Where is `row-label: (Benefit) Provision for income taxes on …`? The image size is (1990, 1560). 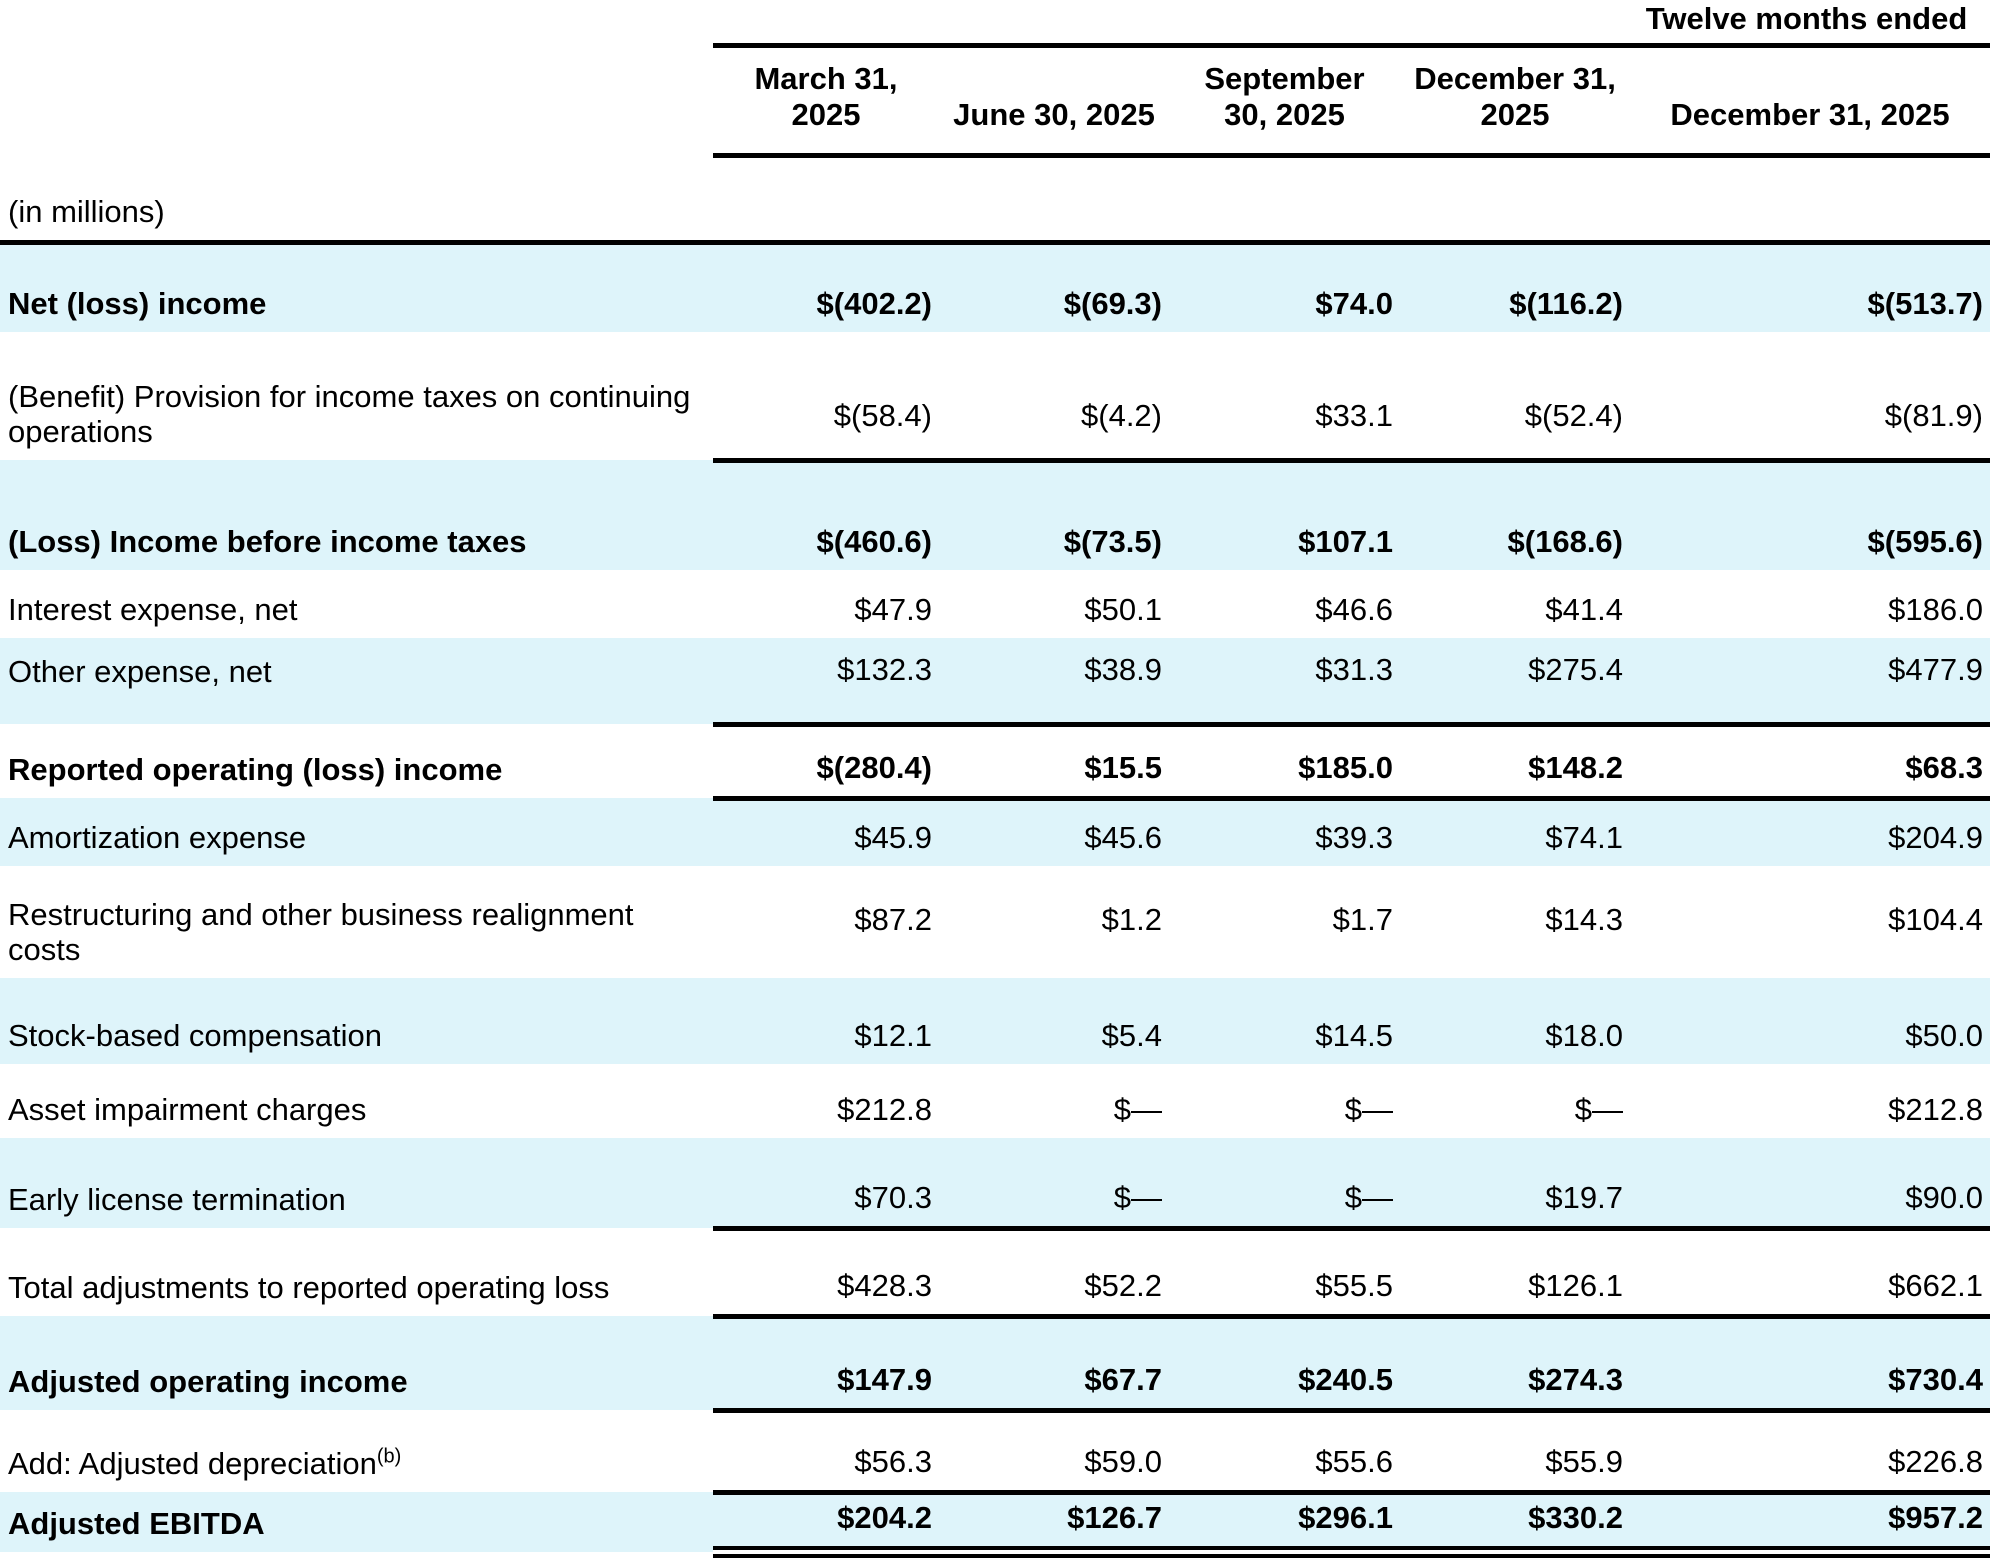 row-label: (Benefit) Provision for income taxes on … is located at coordinates (349, 414).